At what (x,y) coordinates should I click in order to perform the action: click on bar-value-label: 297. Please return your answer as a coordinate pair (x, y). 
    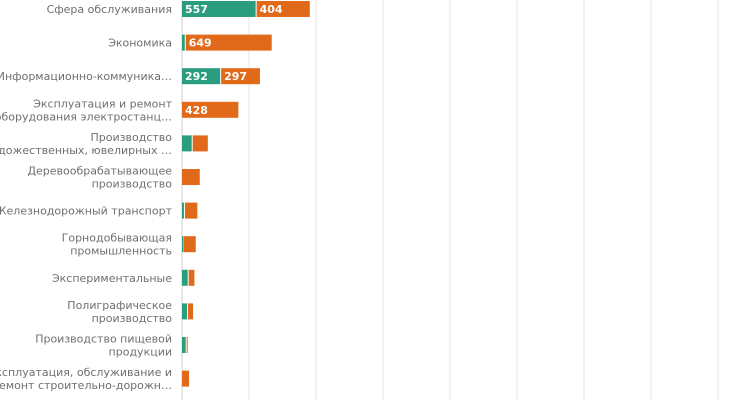
    Looking at the image, I should click on (235, 76).